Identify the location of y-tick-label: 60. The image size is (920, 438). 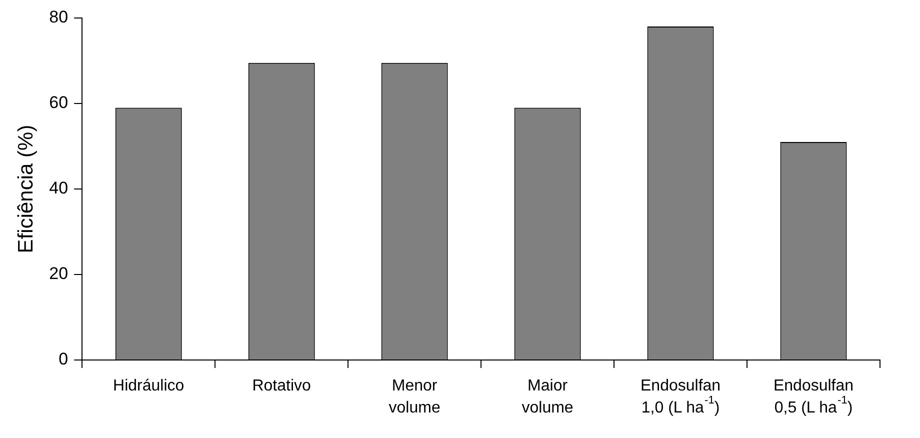
(58, 102).